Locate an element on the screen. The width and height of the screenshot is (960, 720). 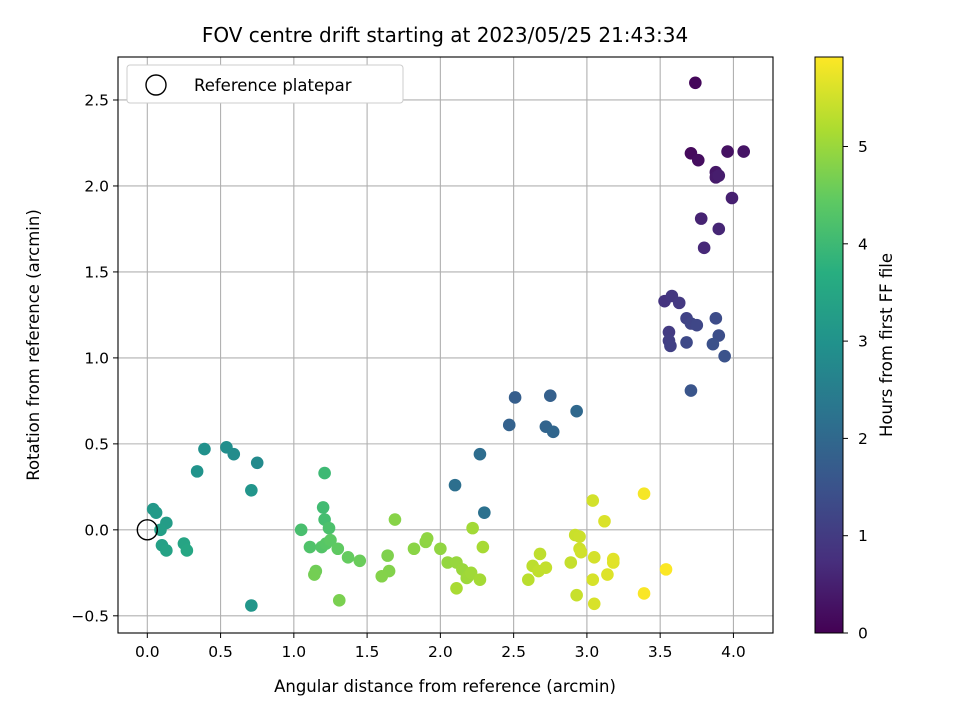
colorbar-label: Hours from first FF file is located at coordinates (886, 345).